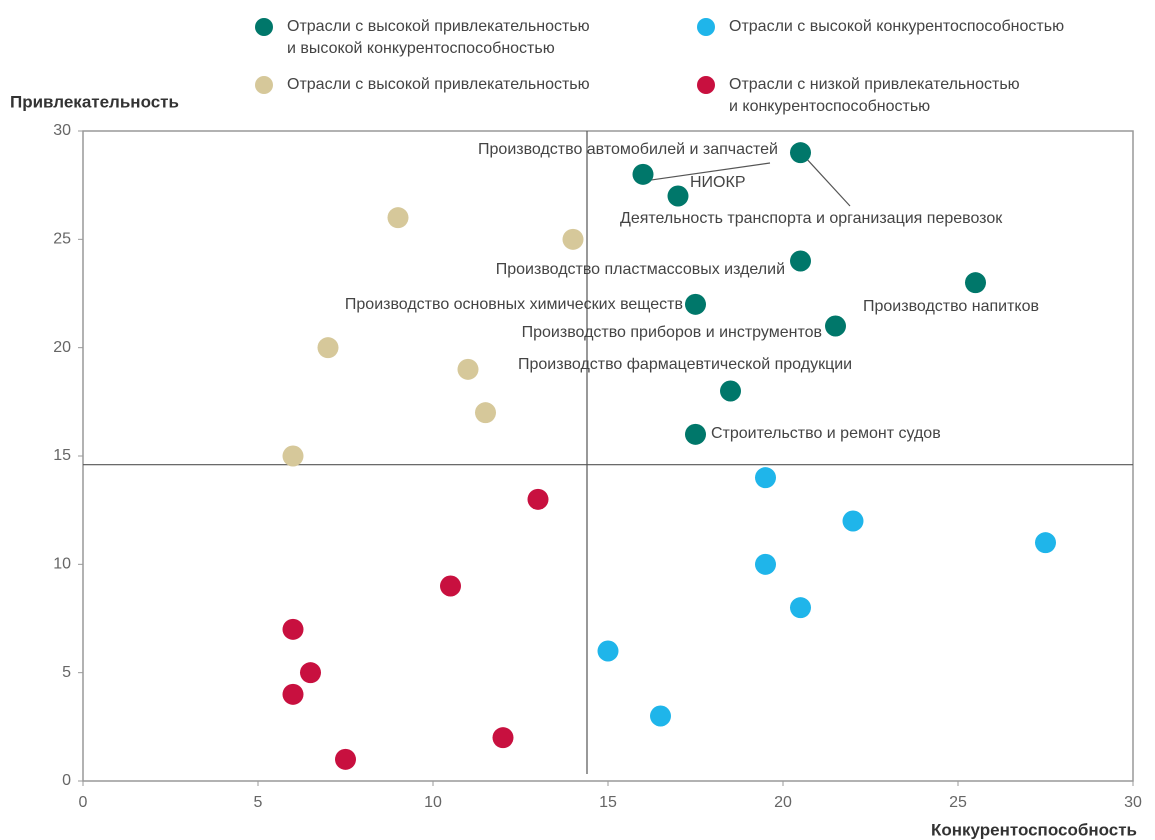  I want to click on x-axis-label: Конкурентоспособность, so click(1034, 829).